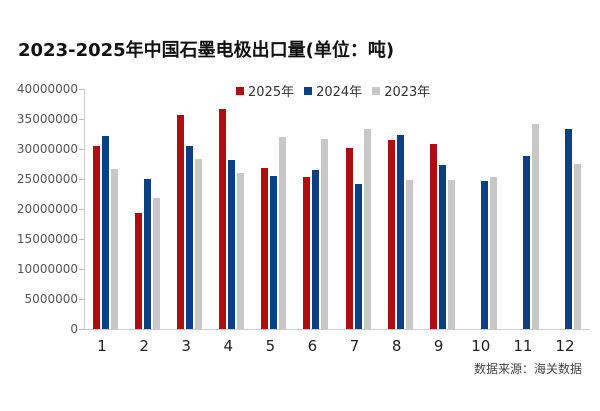 Image resolution: width=600 pixels, height=411 pixels. I want to click on x-tick-label: 12, so click(565, 346).